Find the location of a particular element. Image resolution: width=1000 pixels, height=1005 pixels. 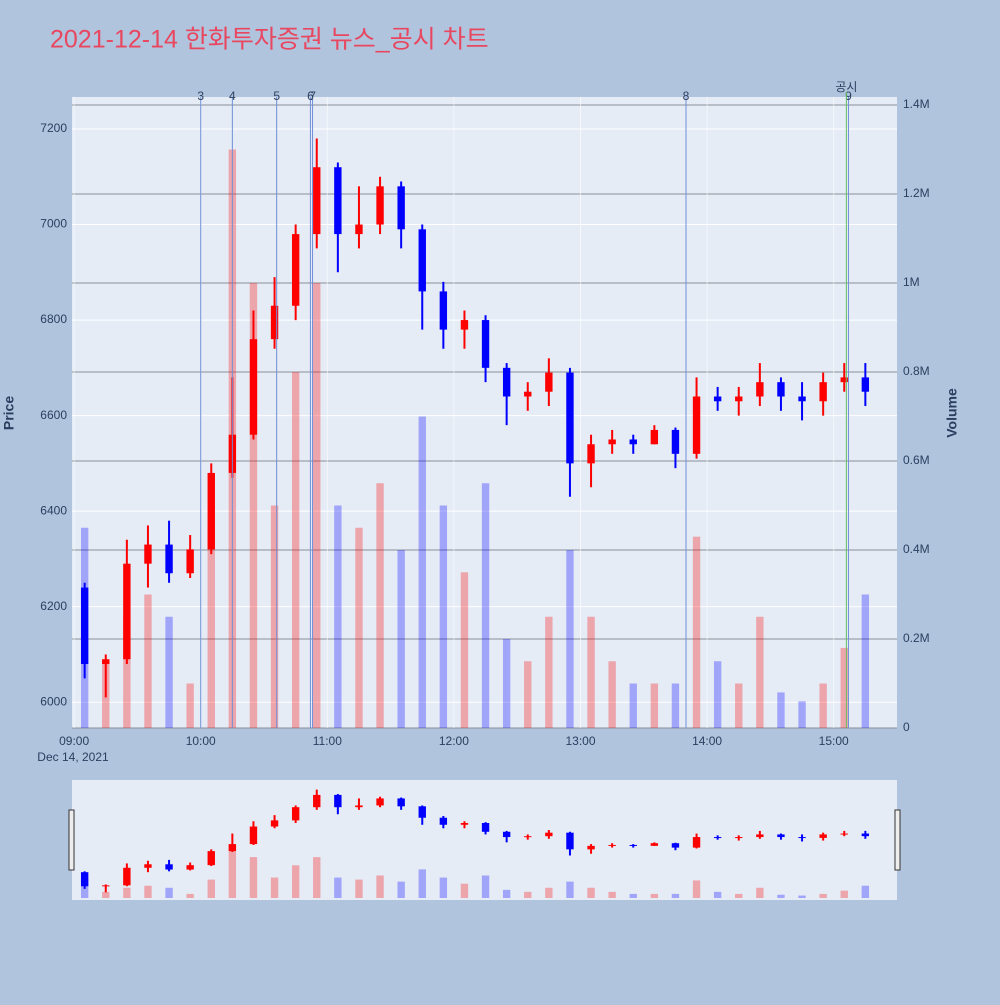

y2-tick-label: 1M is located at coordinates (911, 282).